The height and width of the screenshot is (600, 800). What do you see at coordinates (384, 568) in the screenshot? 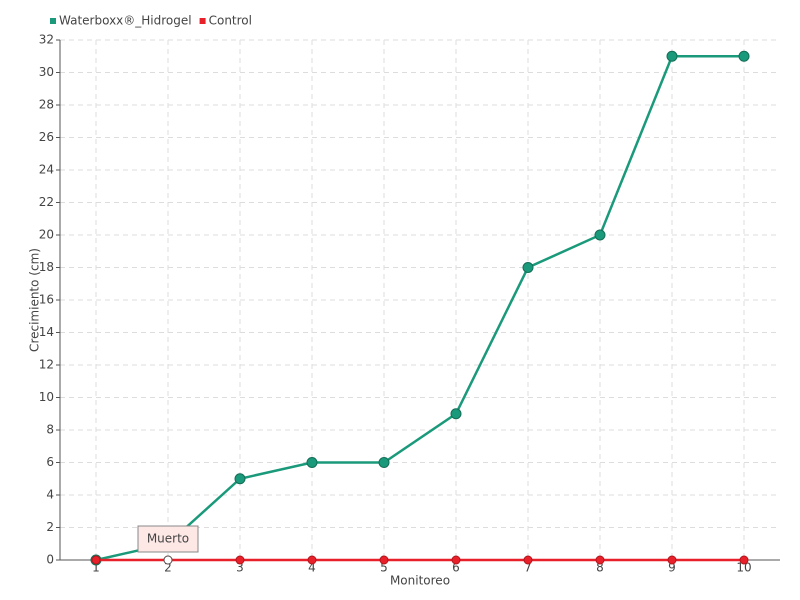
I see `x-tick-label: 5` at bounding box center [384, 568].